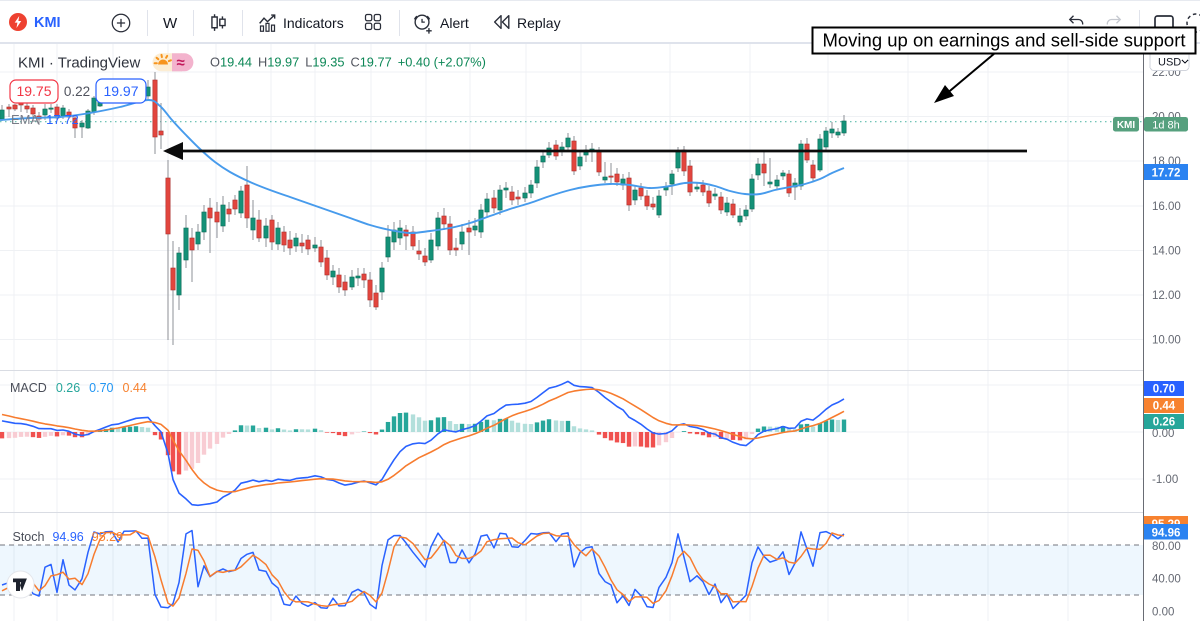 Image resolution: width=1200 pixels, height=621 pixels. What do you see at coordinates (1165, 480) in the screenshot?
I see `svg-text: -1.00` at bounding box center [1165, 480].